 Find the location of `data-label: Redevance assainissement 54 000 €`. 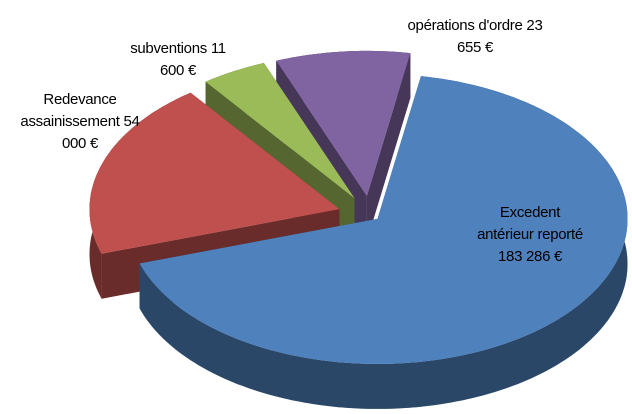

data-label: Redevance assainissement 54 000 € is located at coordinates (80, 122).